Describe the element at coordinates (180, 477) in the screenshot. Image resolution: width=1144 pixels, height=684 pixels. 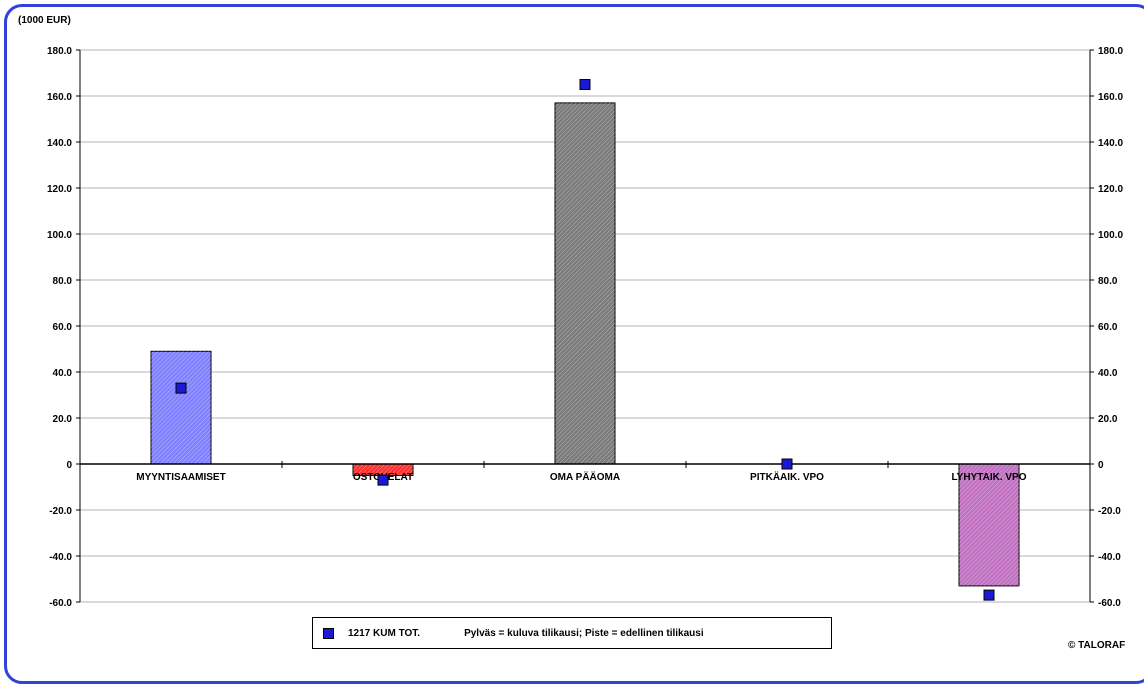
I see `x-tick-label: MYYNTISAAMISET` at that location.